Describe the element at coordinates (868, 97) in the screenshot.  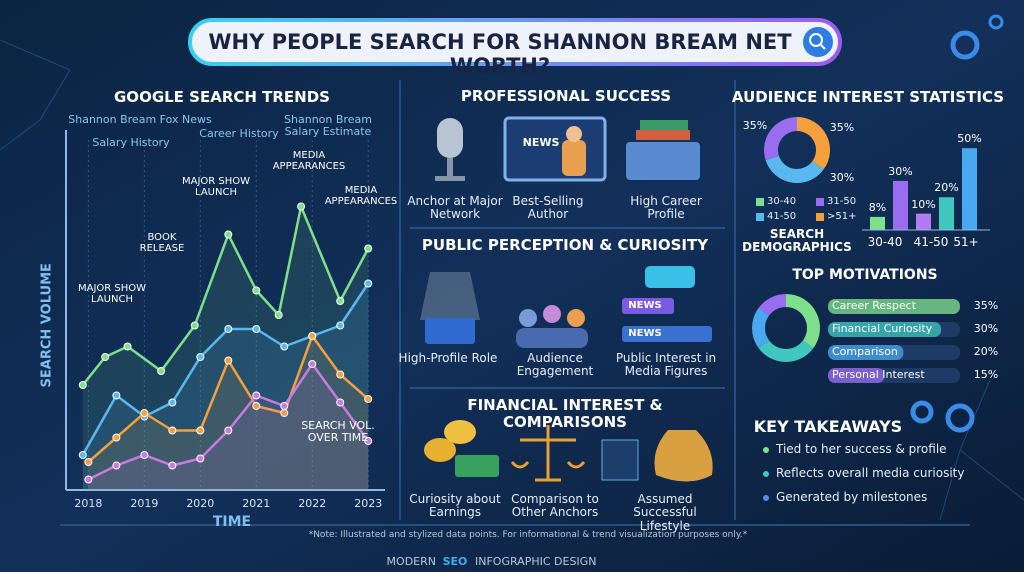
I see `section-title: AUDIENCE INTEREST STATISTICS` at that location.